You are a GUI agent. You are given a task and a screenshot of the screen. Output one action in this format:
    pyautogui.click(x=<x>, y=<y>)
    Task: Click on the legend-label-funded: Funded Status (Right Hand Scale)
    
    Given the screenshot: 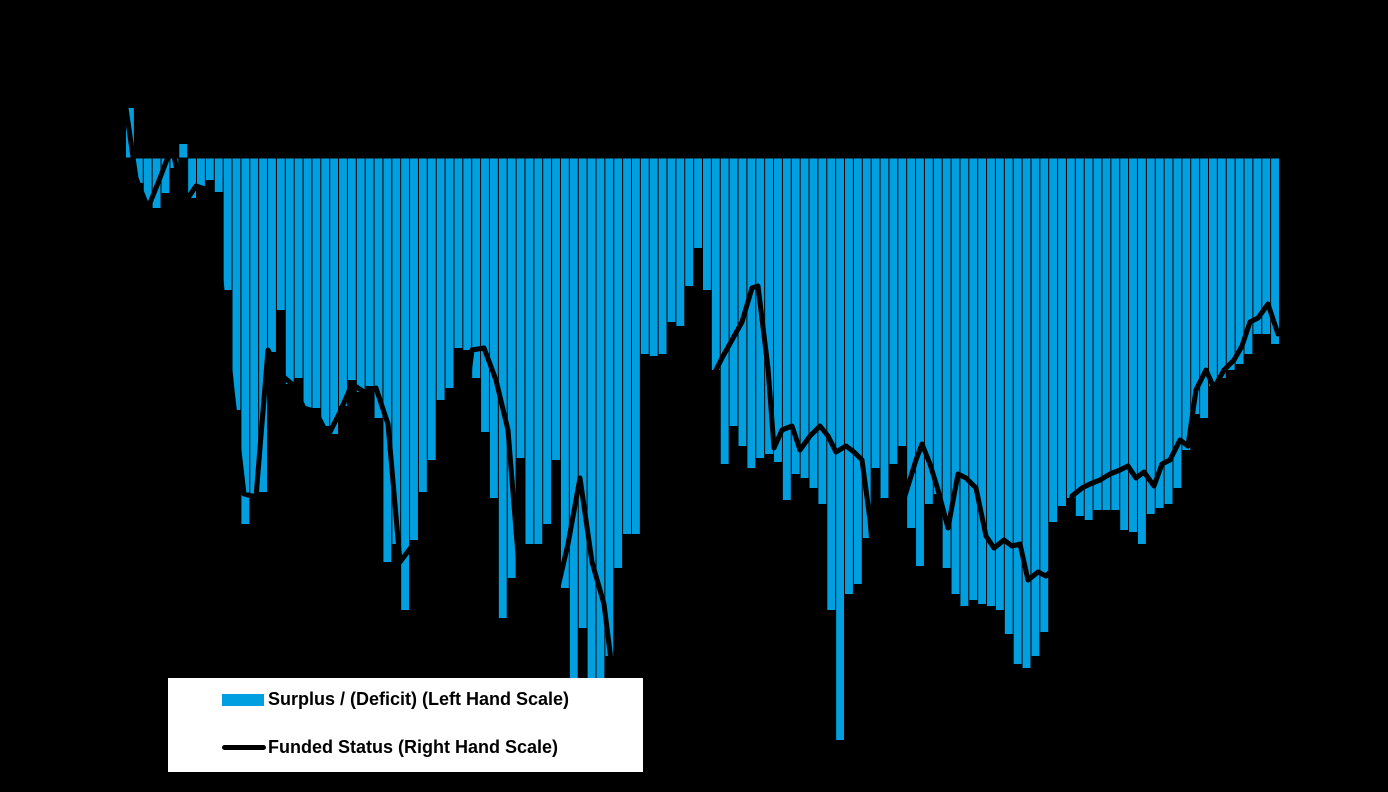 What is the action you would take?
    pyautogui.click(x=413, y=747)
    